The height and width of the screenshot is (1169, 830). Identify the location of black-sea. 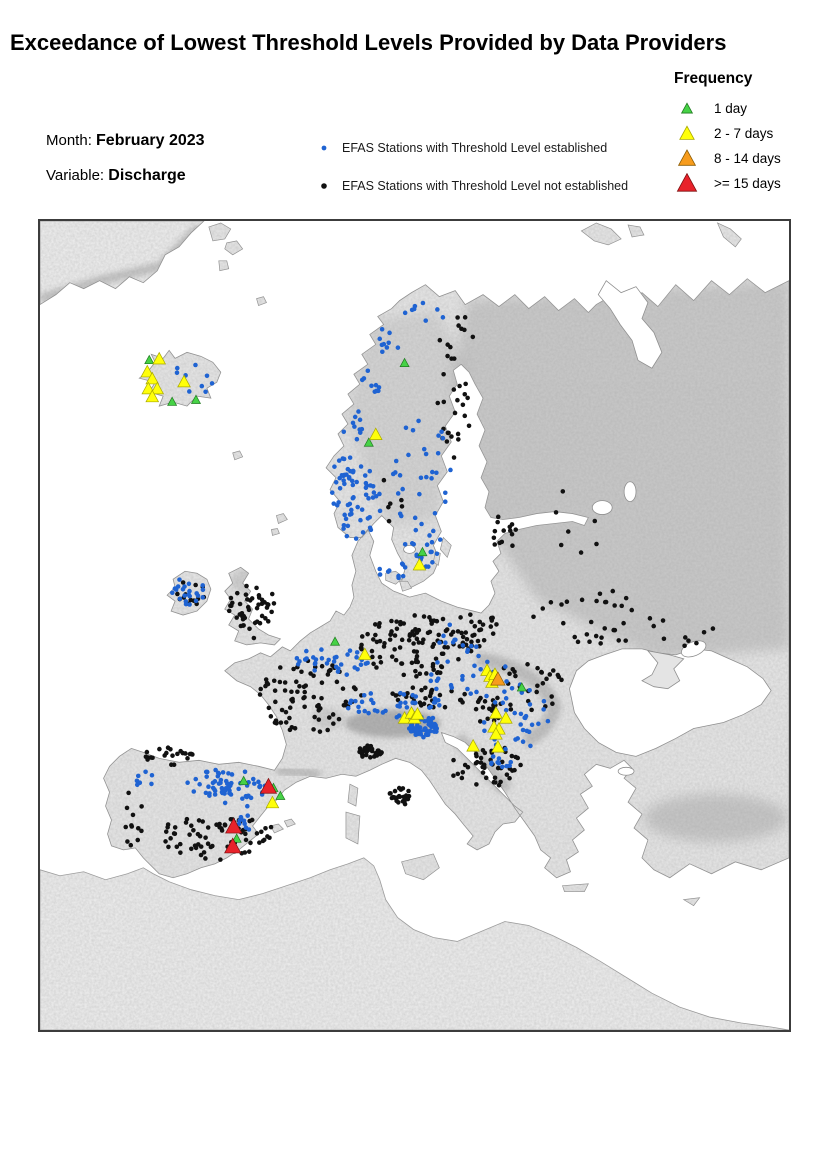
(670, 702).